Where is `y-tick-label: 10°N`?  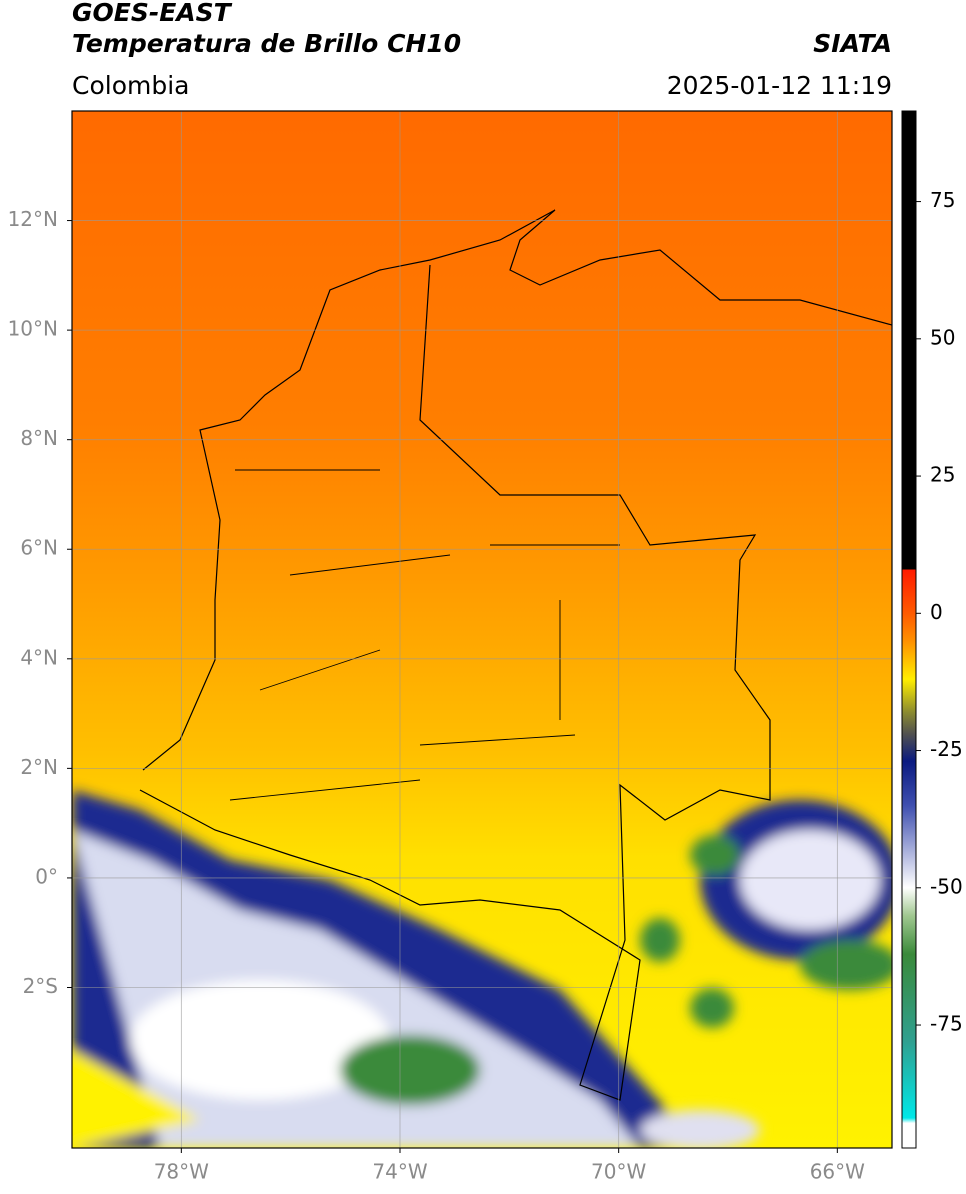 y-tick-label: 10°N is located at coordinates (33, 329).